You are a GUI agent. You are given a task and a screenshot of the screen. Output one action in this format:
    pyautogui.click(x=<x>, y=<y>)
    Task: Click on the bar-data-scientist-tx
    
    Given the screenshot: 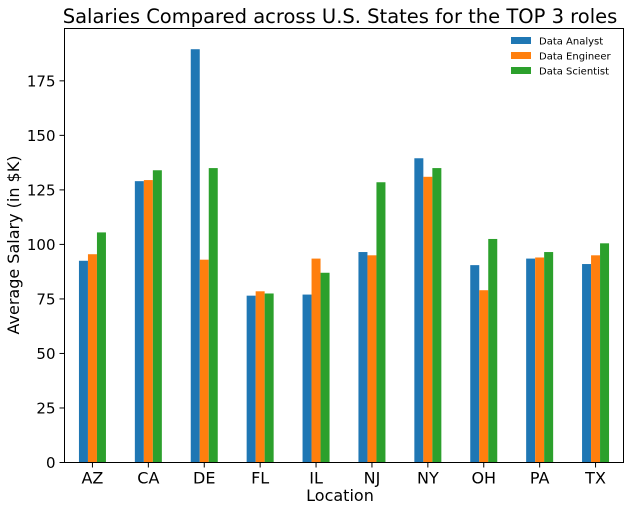 What is the action you would take?
    pyautogui.click(x=605, y=353)
    